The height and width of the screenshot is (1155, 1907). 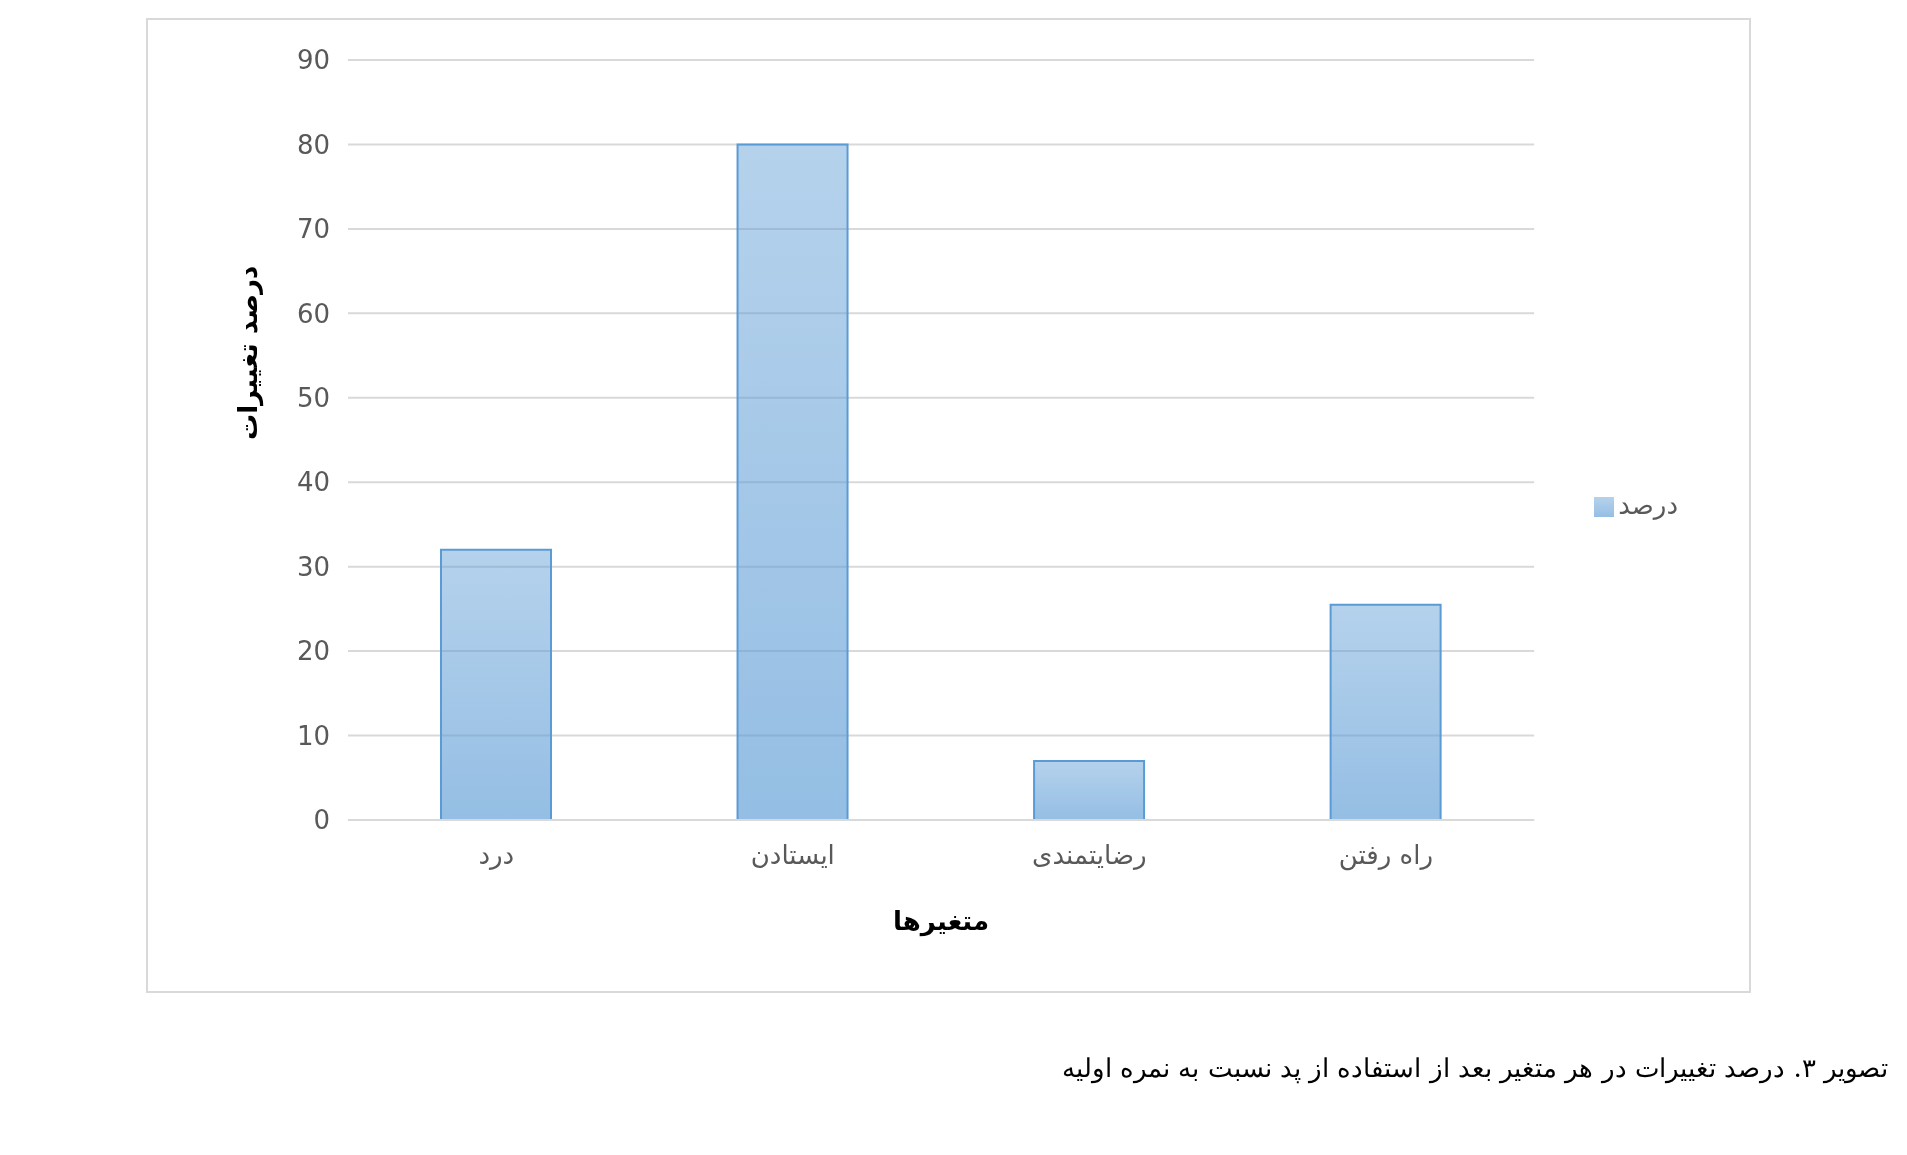 I want to click on y-tick-label: 0, so click(x=321, y=820).